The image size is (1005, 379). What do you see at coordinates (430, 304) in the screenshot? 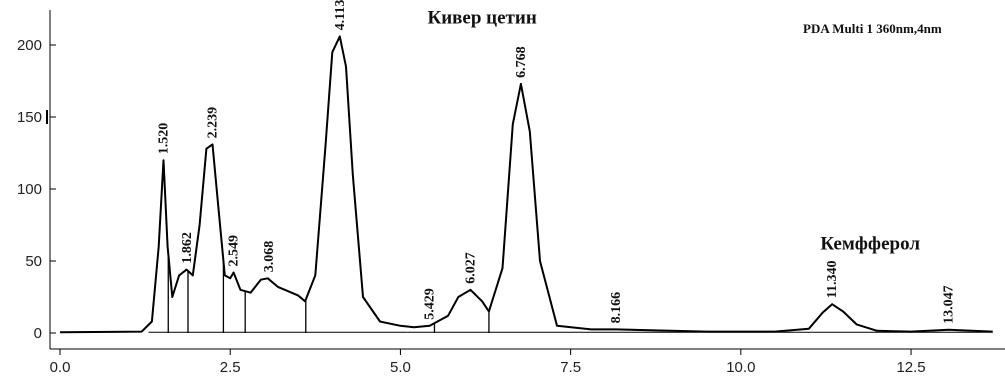
I see `peak-label: 5.429` at bounding box center [430, 304].